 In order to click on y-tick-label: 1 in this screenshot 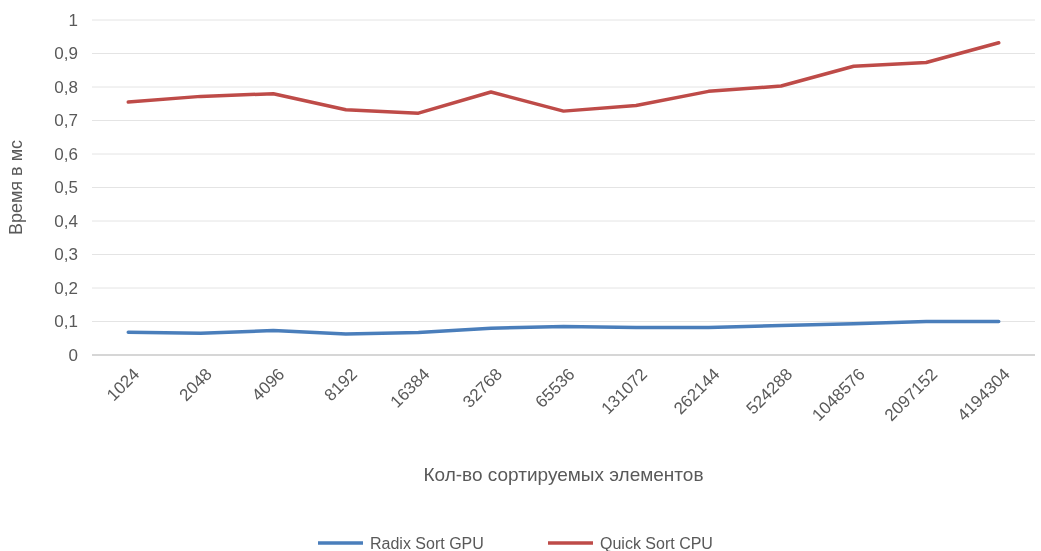, I will do `click(73, 20)`.